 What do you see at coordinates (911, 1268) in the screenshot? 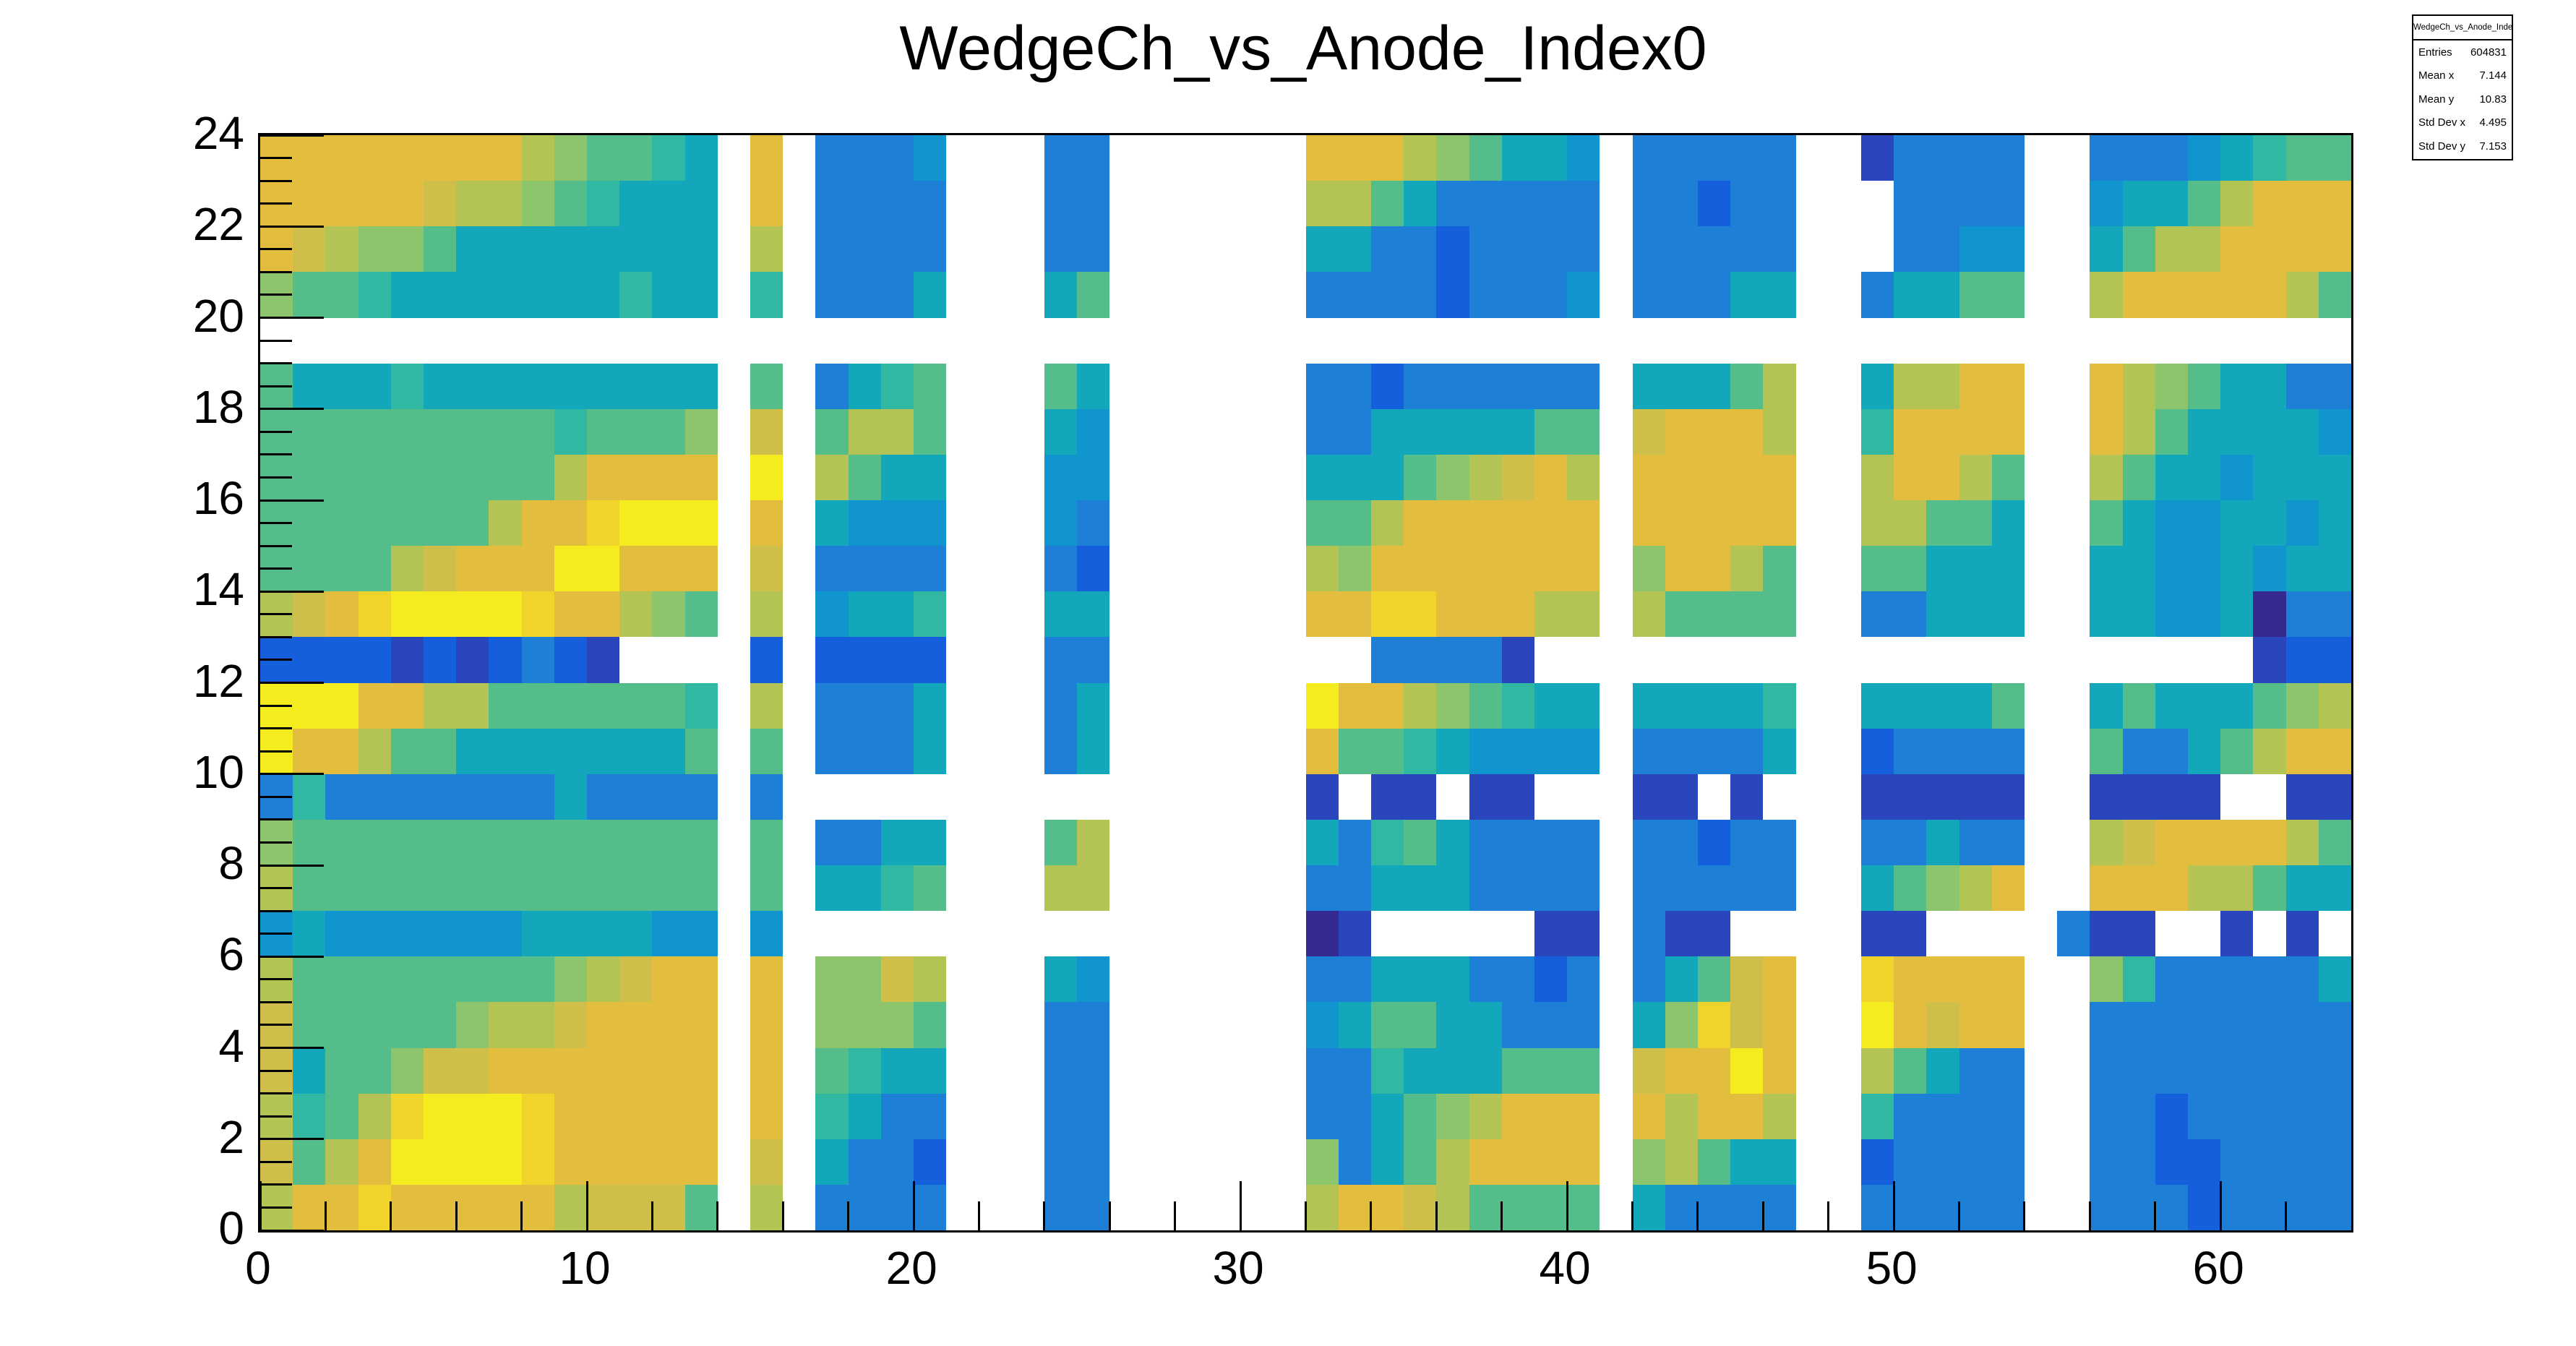
I see `x-axis-tick-label: 20` at bounding box center [911, 1268].